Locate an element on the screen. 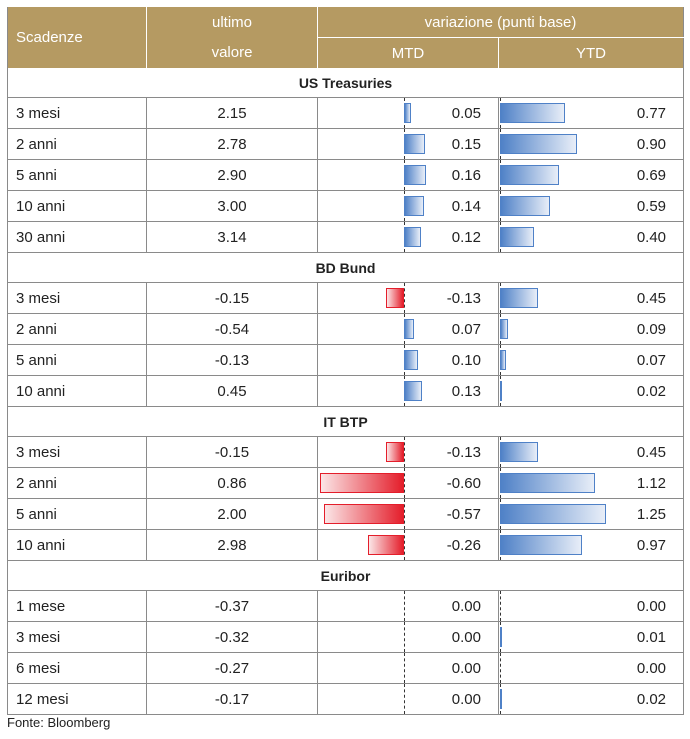 The height and width of the screenshot is (739, 690). mtd-cell: 0.10 is located at coordinates (408, 360).